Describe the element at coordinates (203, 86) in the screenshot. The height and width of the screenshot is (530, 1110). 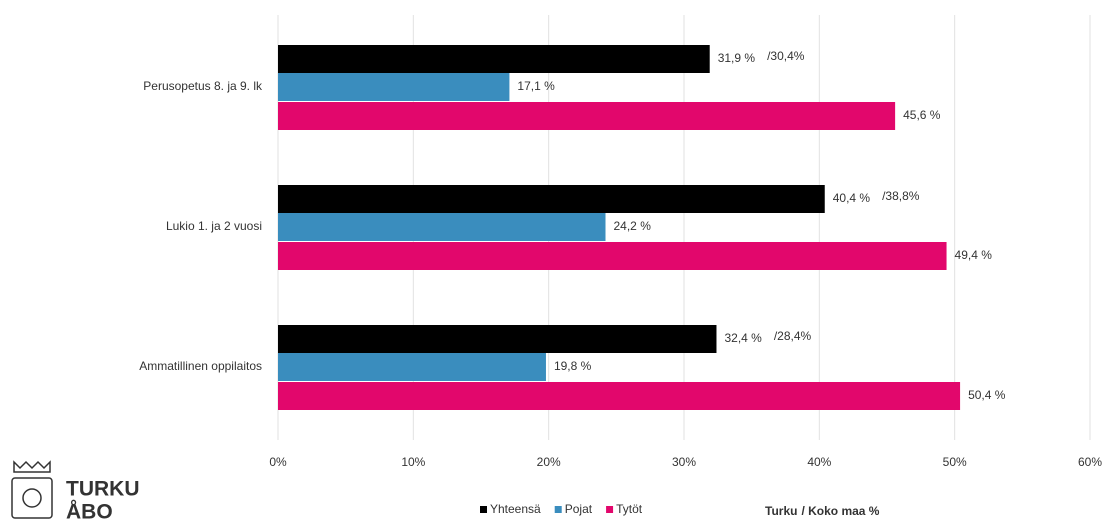
I see `category-label: Perusopetus 8. ja 9. lk` at that location.